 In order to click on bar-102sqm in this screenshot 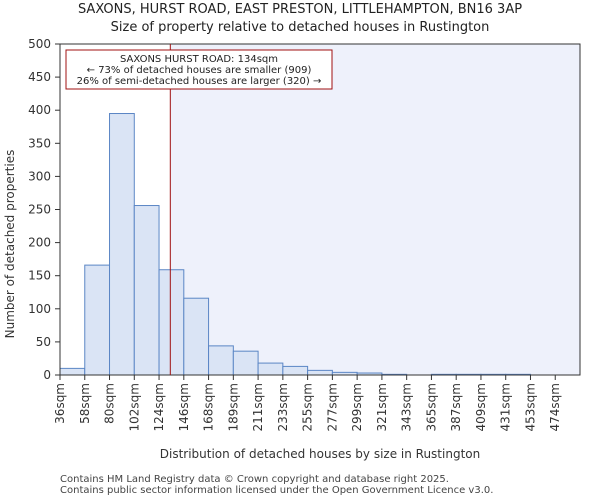, I will do `click(146, 290)`.